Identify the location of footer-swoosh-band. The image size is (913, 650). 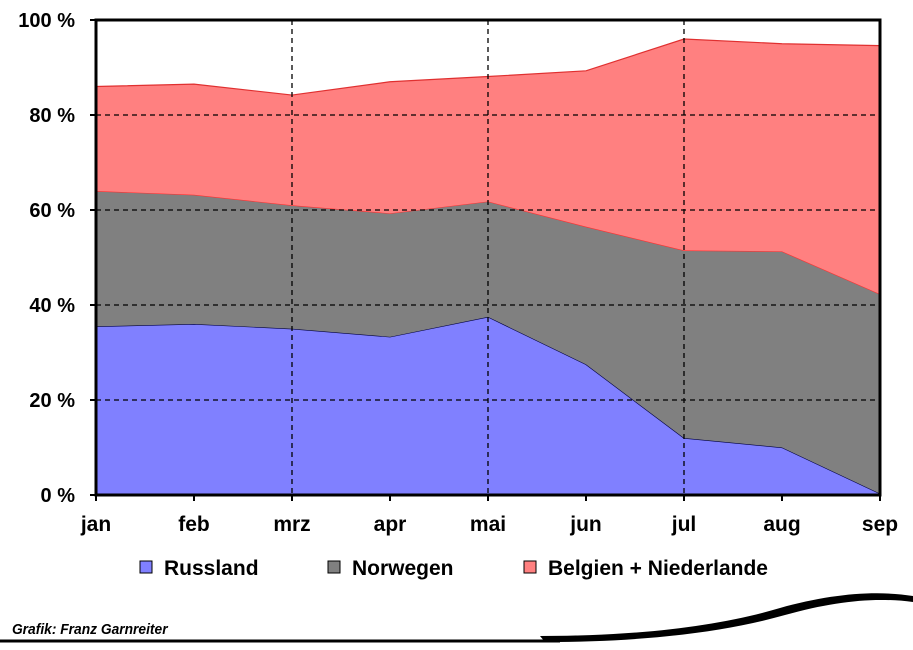
(726, 617).